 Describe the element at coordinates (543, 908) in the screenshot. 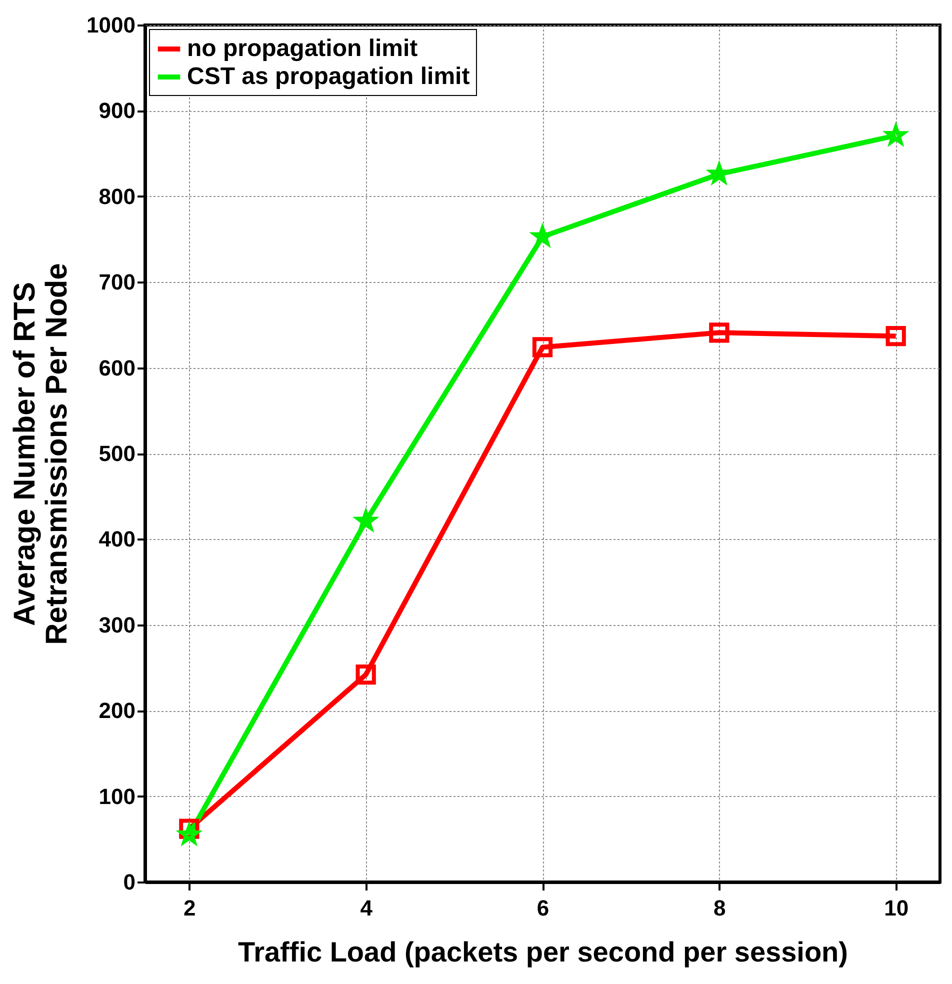

I see `x-tick-label: 6` at that location.